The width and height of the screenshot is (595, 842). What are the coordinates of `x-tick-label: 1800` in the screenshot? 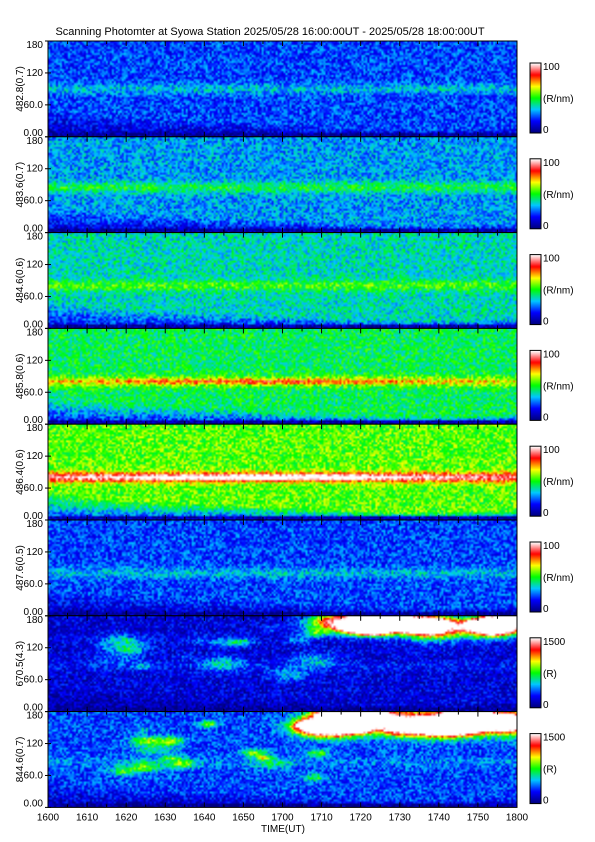 It's located at (517, 817).